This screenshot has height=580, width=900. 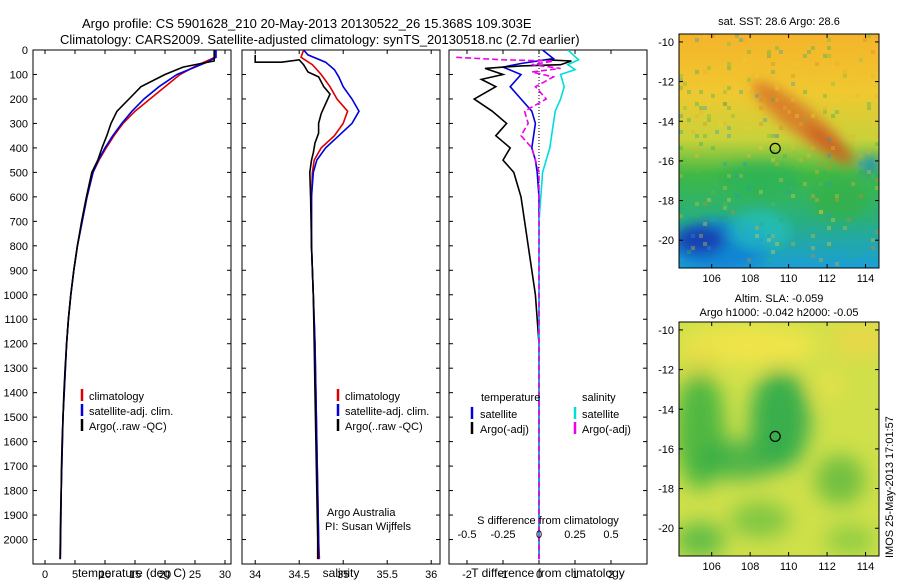 What do you see at coordinates (16, 394) in the screenshot?
I see `y-tick-label: 1400` at bounding box center [16, 394].